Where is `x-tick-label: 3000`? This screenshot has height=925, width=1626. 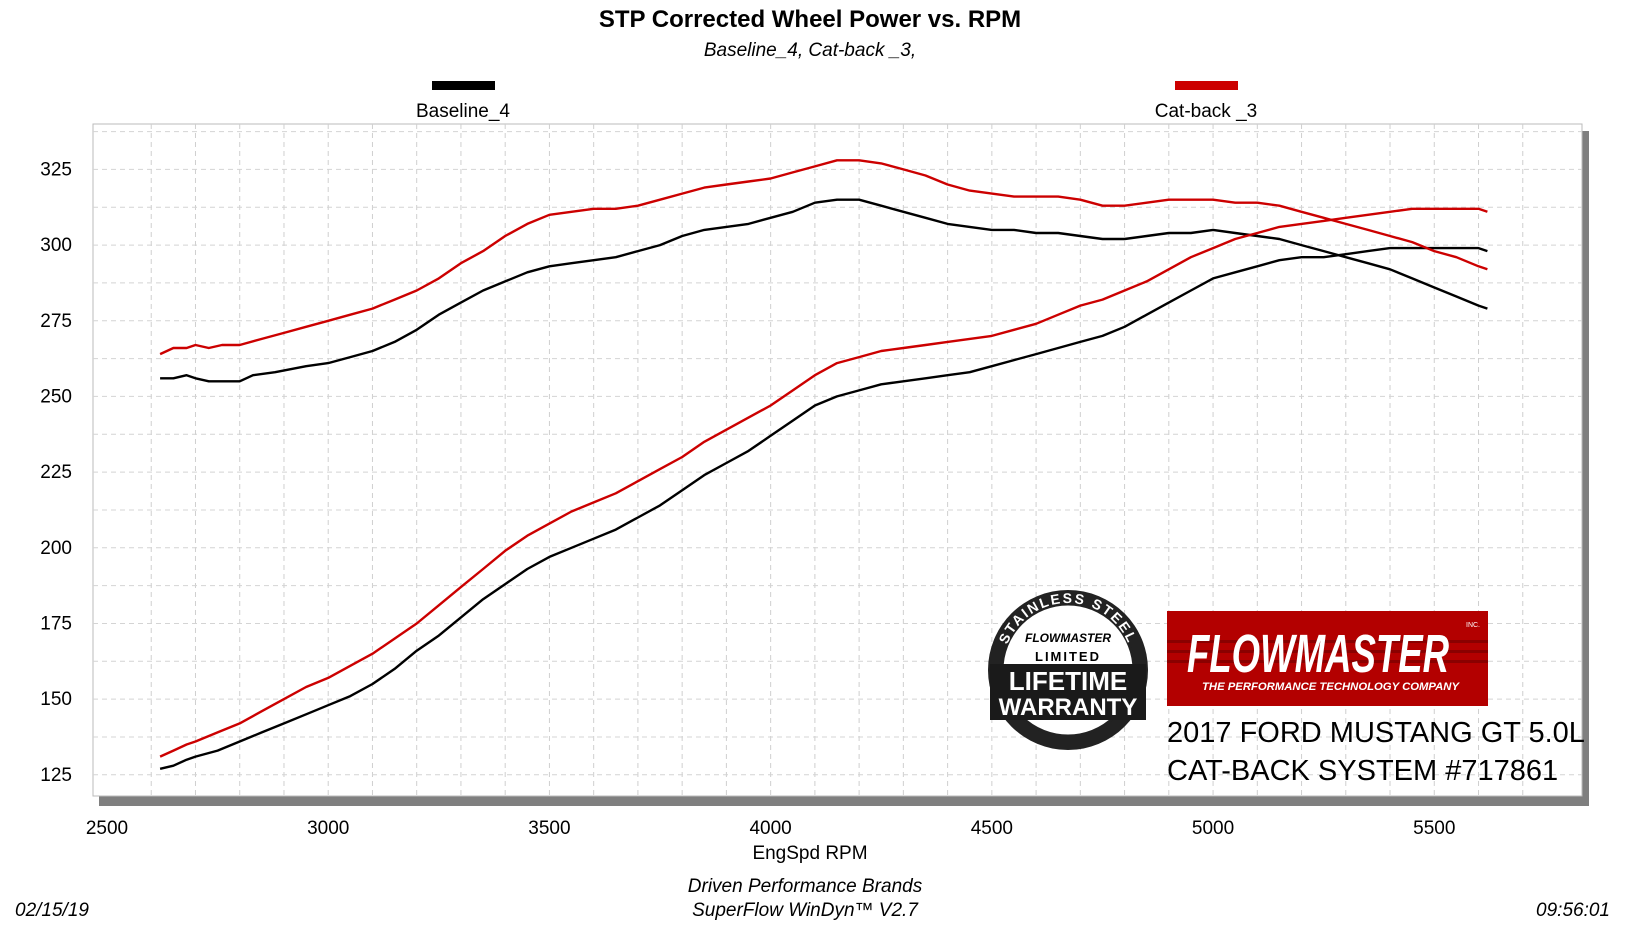 x-tick-label: 3000 is located at coordinates (328, 828).